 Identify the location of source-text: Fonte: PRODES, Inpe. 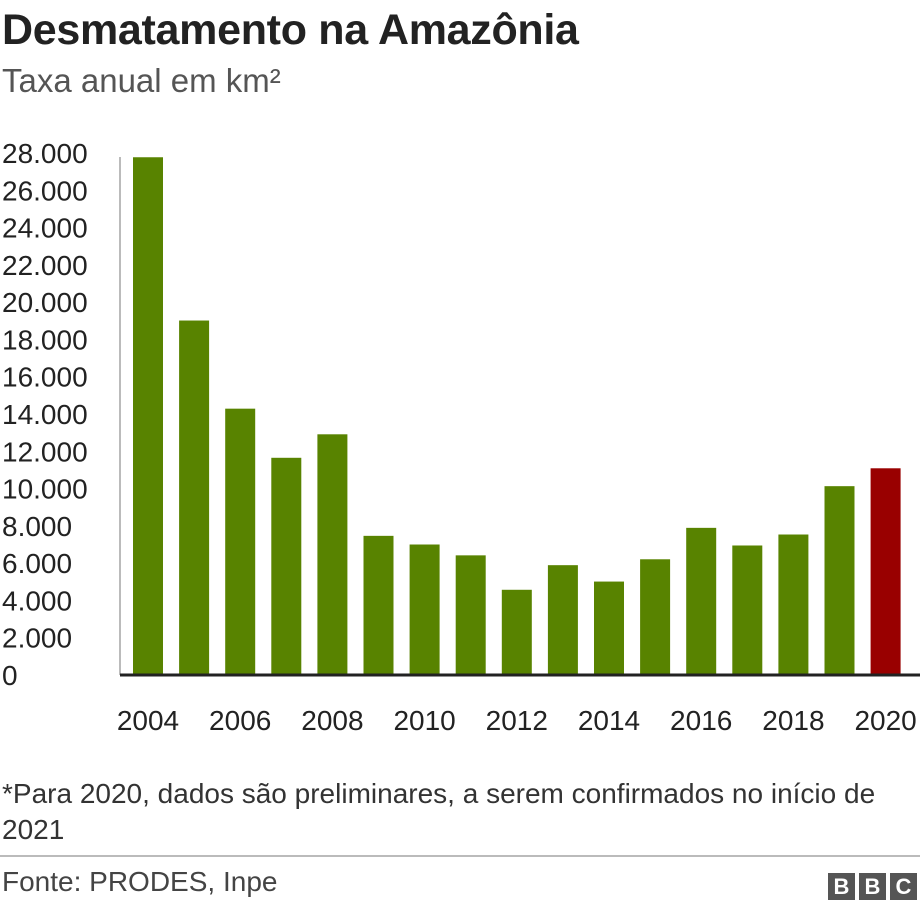
(140, 881).